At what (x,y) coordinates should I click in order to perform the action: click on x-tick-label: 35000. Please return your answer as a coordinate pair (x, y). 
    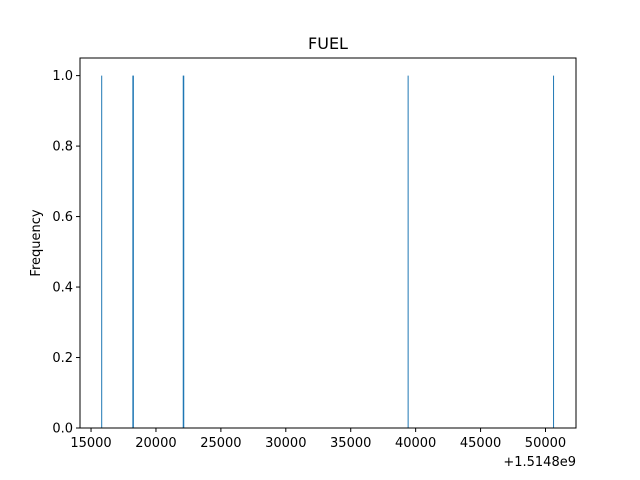
    Looking at the image, I should click on (350, 443).